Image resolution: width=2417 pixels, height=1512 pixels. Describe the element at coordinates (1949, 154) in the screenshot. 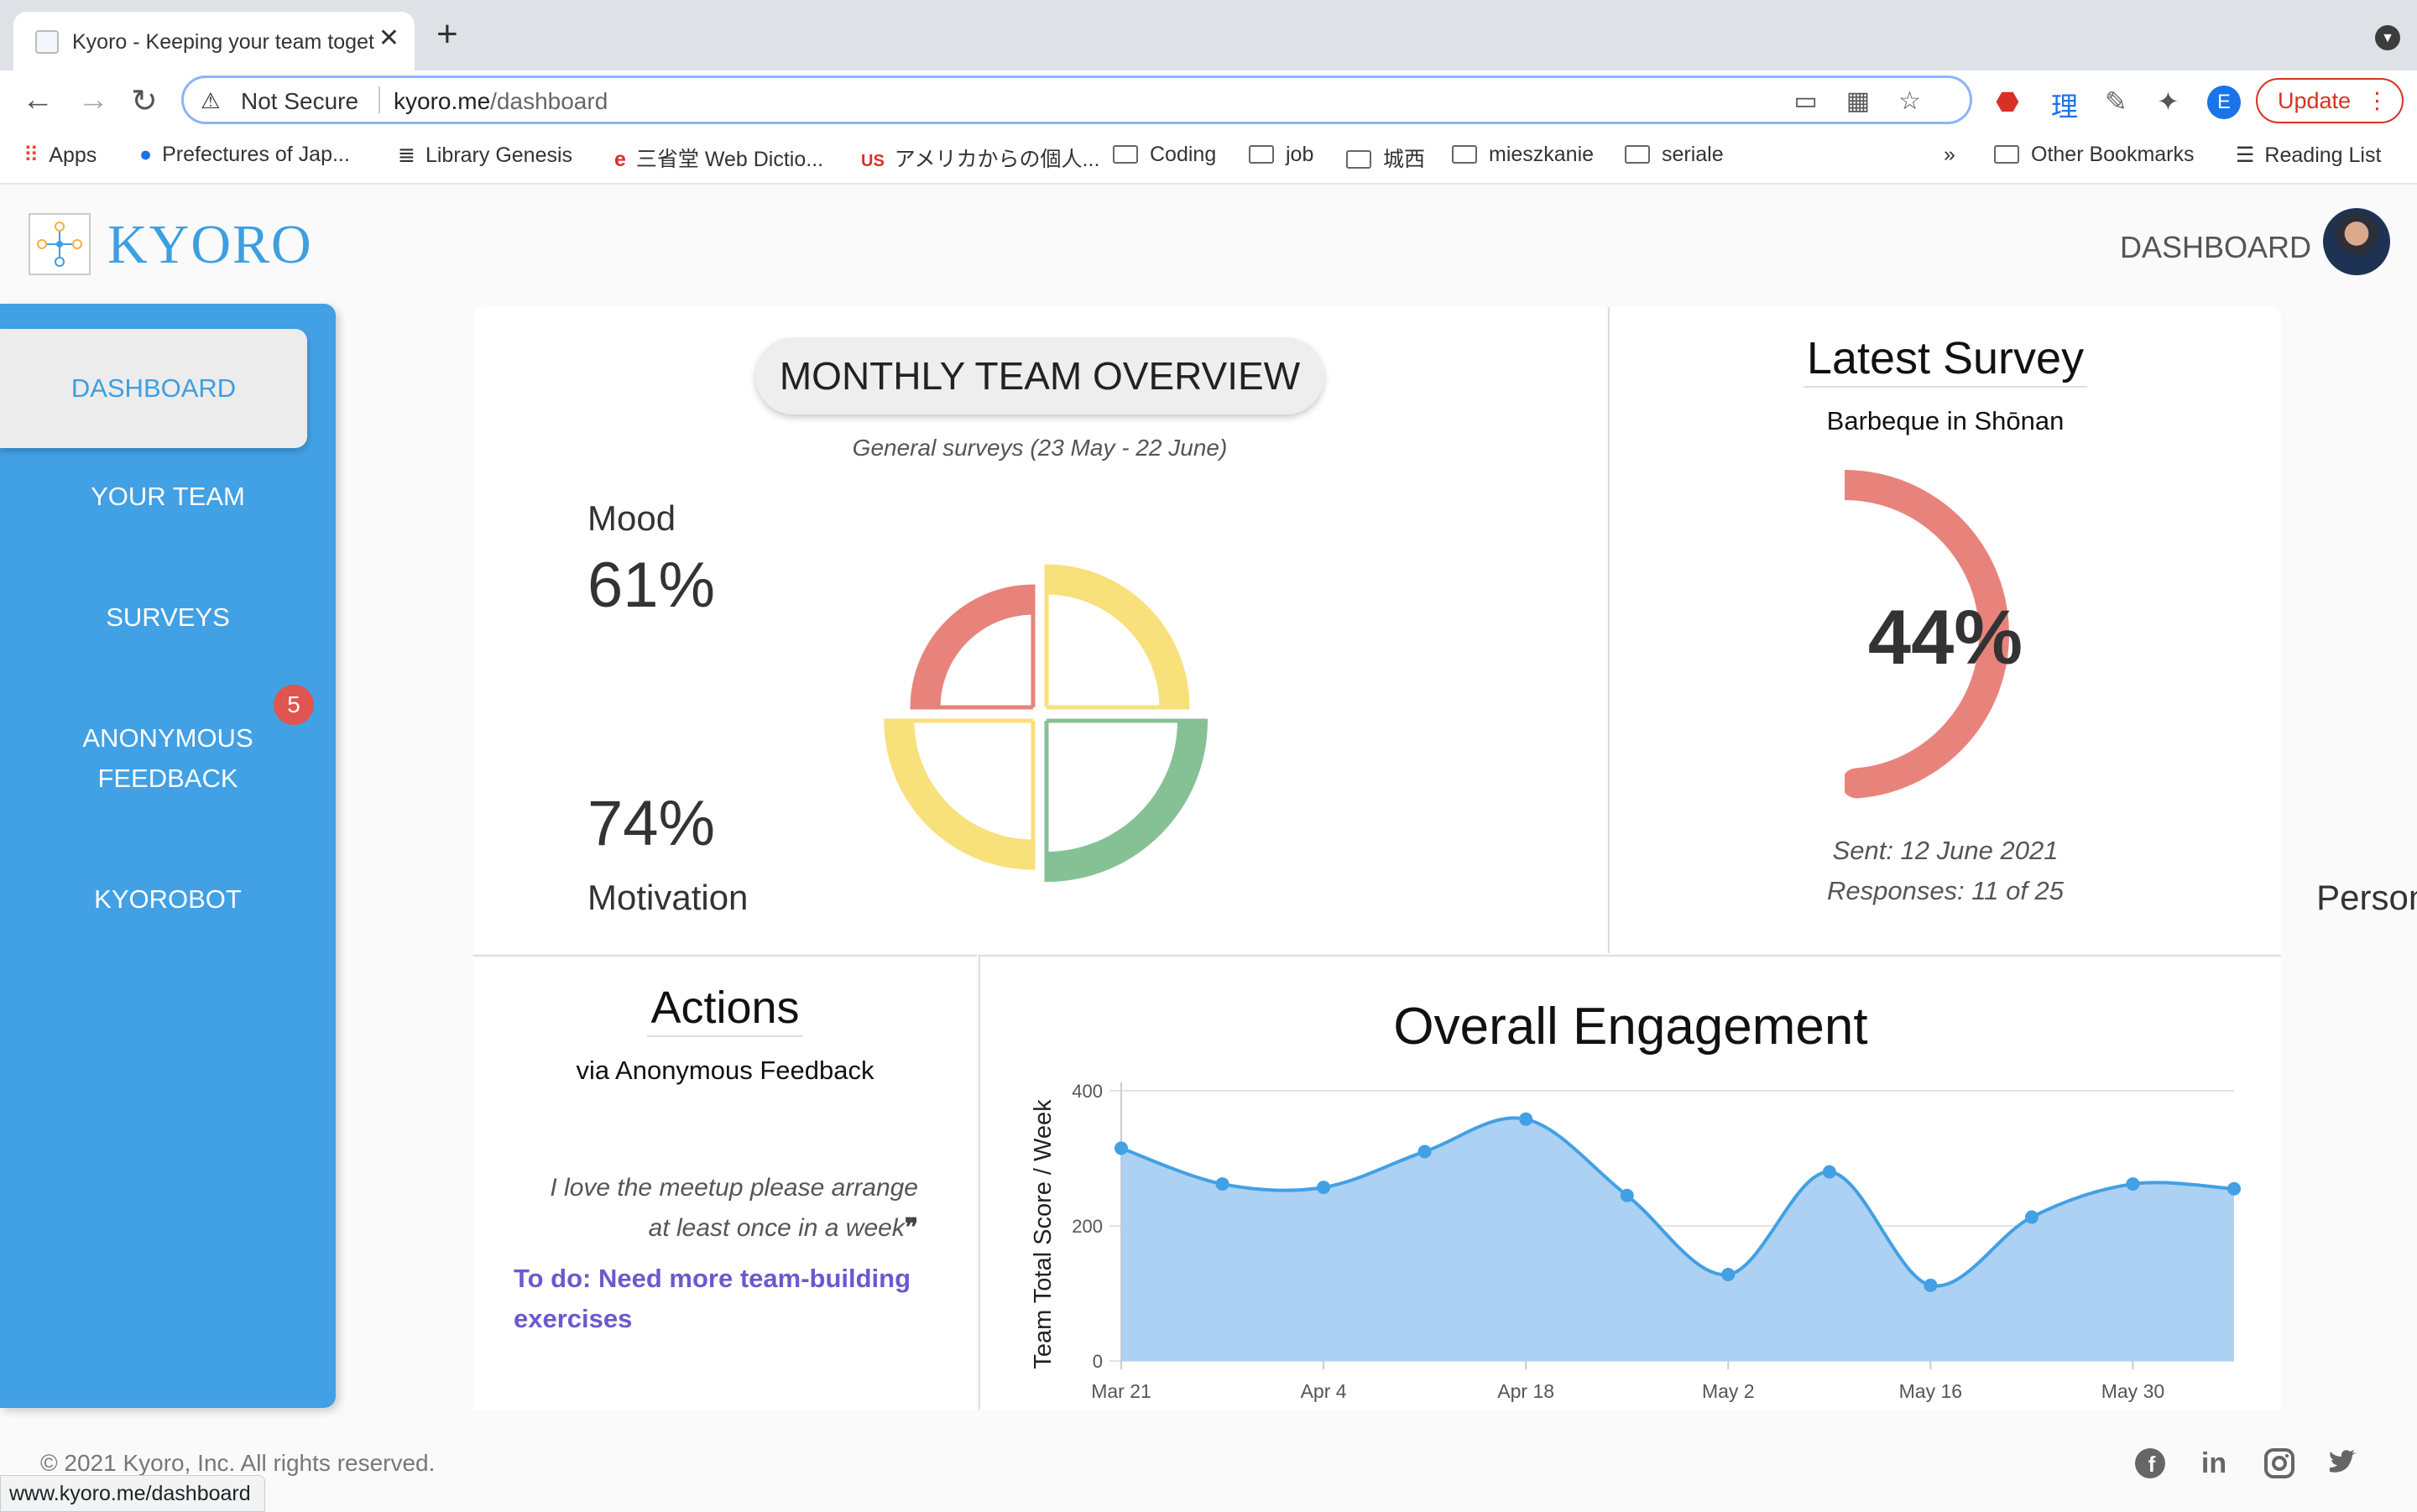

I see `bookmarks-overflow-icon: »` at that location.